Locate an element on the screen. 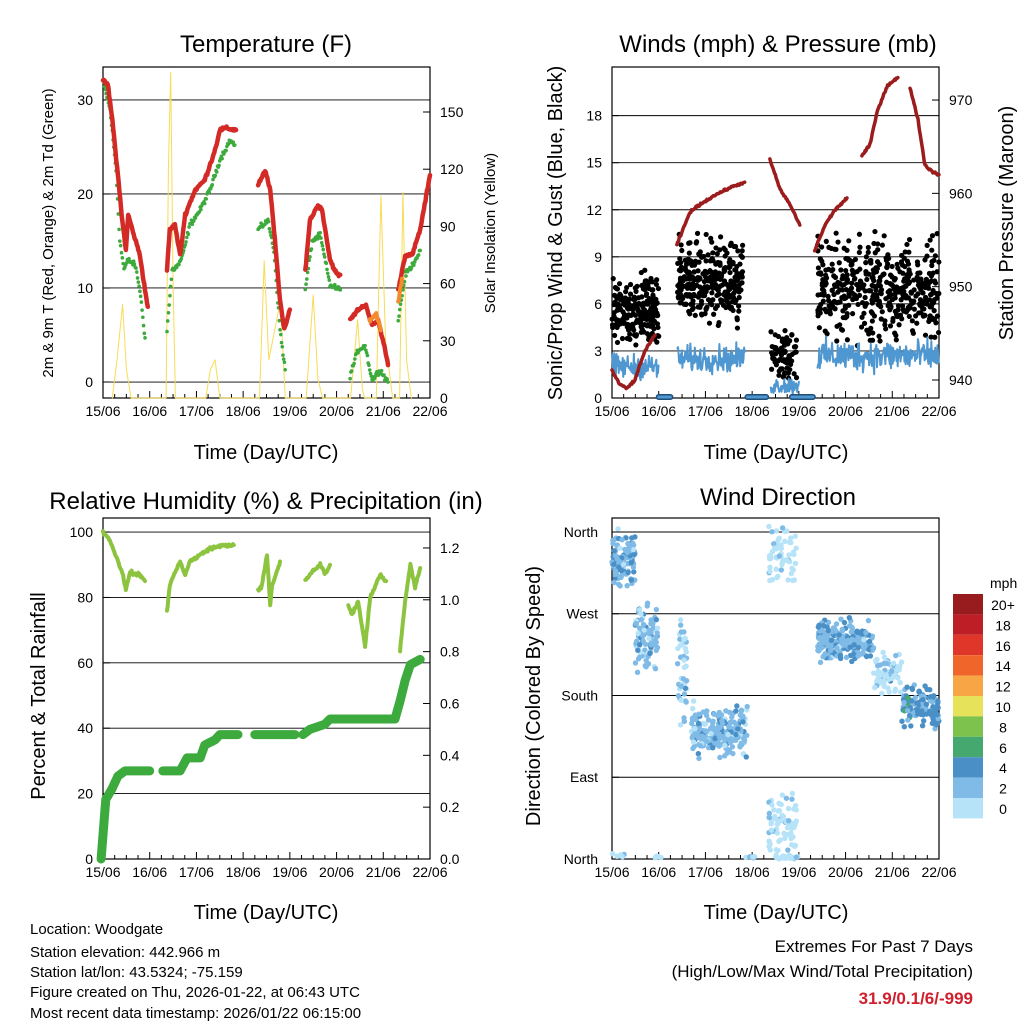 The height and width of the screenshot is (1024, 1024). wind-direction-x-title: Time (Day/UTC) is located at coordinates (776, 913).